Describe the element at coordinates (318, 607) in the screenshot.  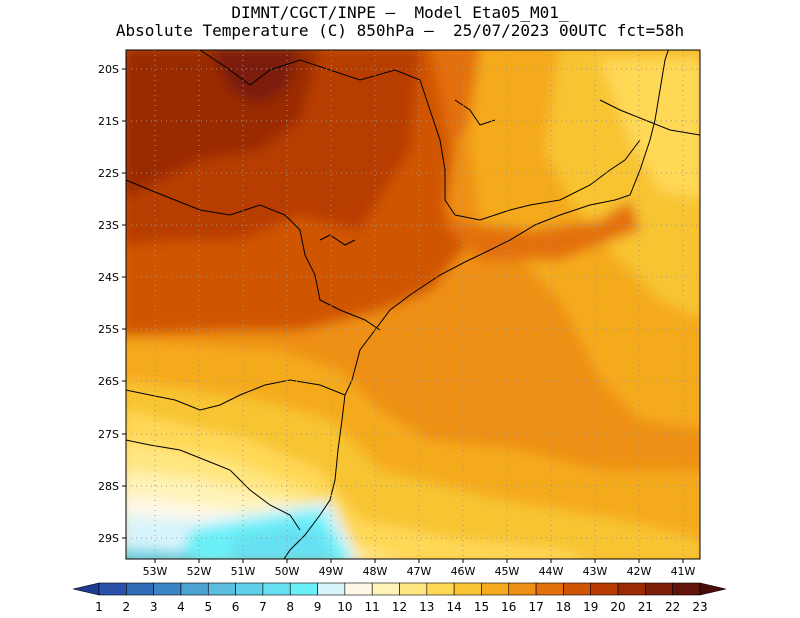
I see `colorbar-label: 9` at that location.